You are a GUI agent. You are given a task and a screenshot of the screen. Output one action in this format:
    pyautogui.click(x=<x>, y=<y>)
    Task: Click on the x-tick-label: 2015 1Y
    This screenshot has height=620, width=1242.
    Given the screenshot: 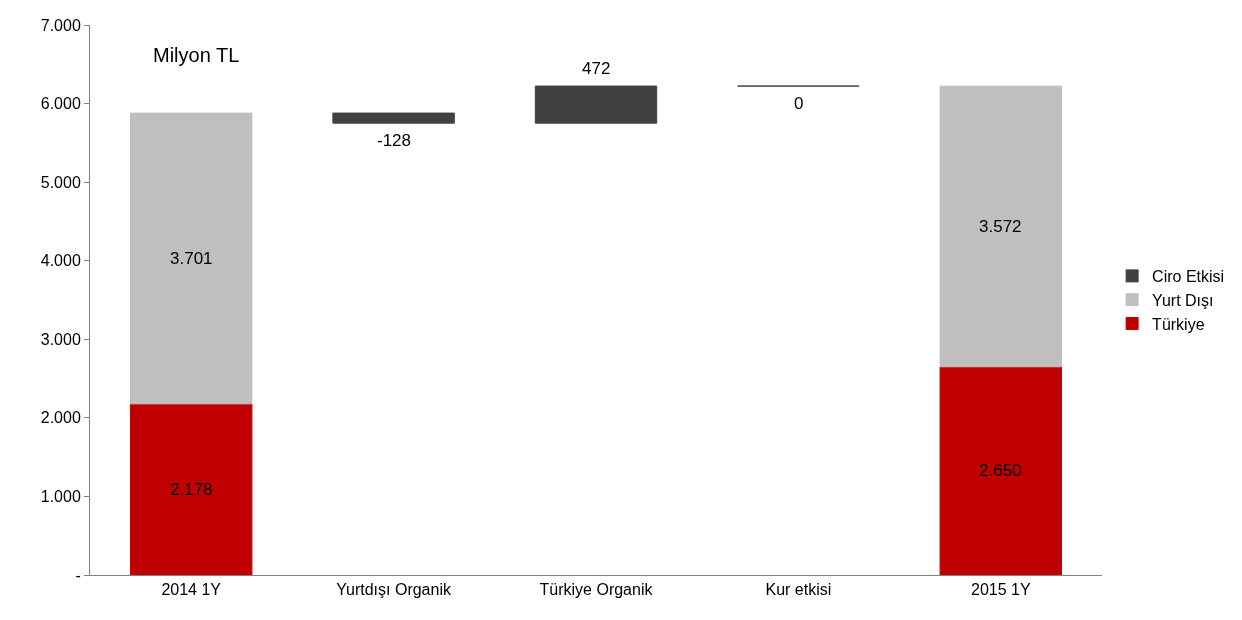 What is the action you would take?
    pyautogui.click(x=1001, y=590)
    